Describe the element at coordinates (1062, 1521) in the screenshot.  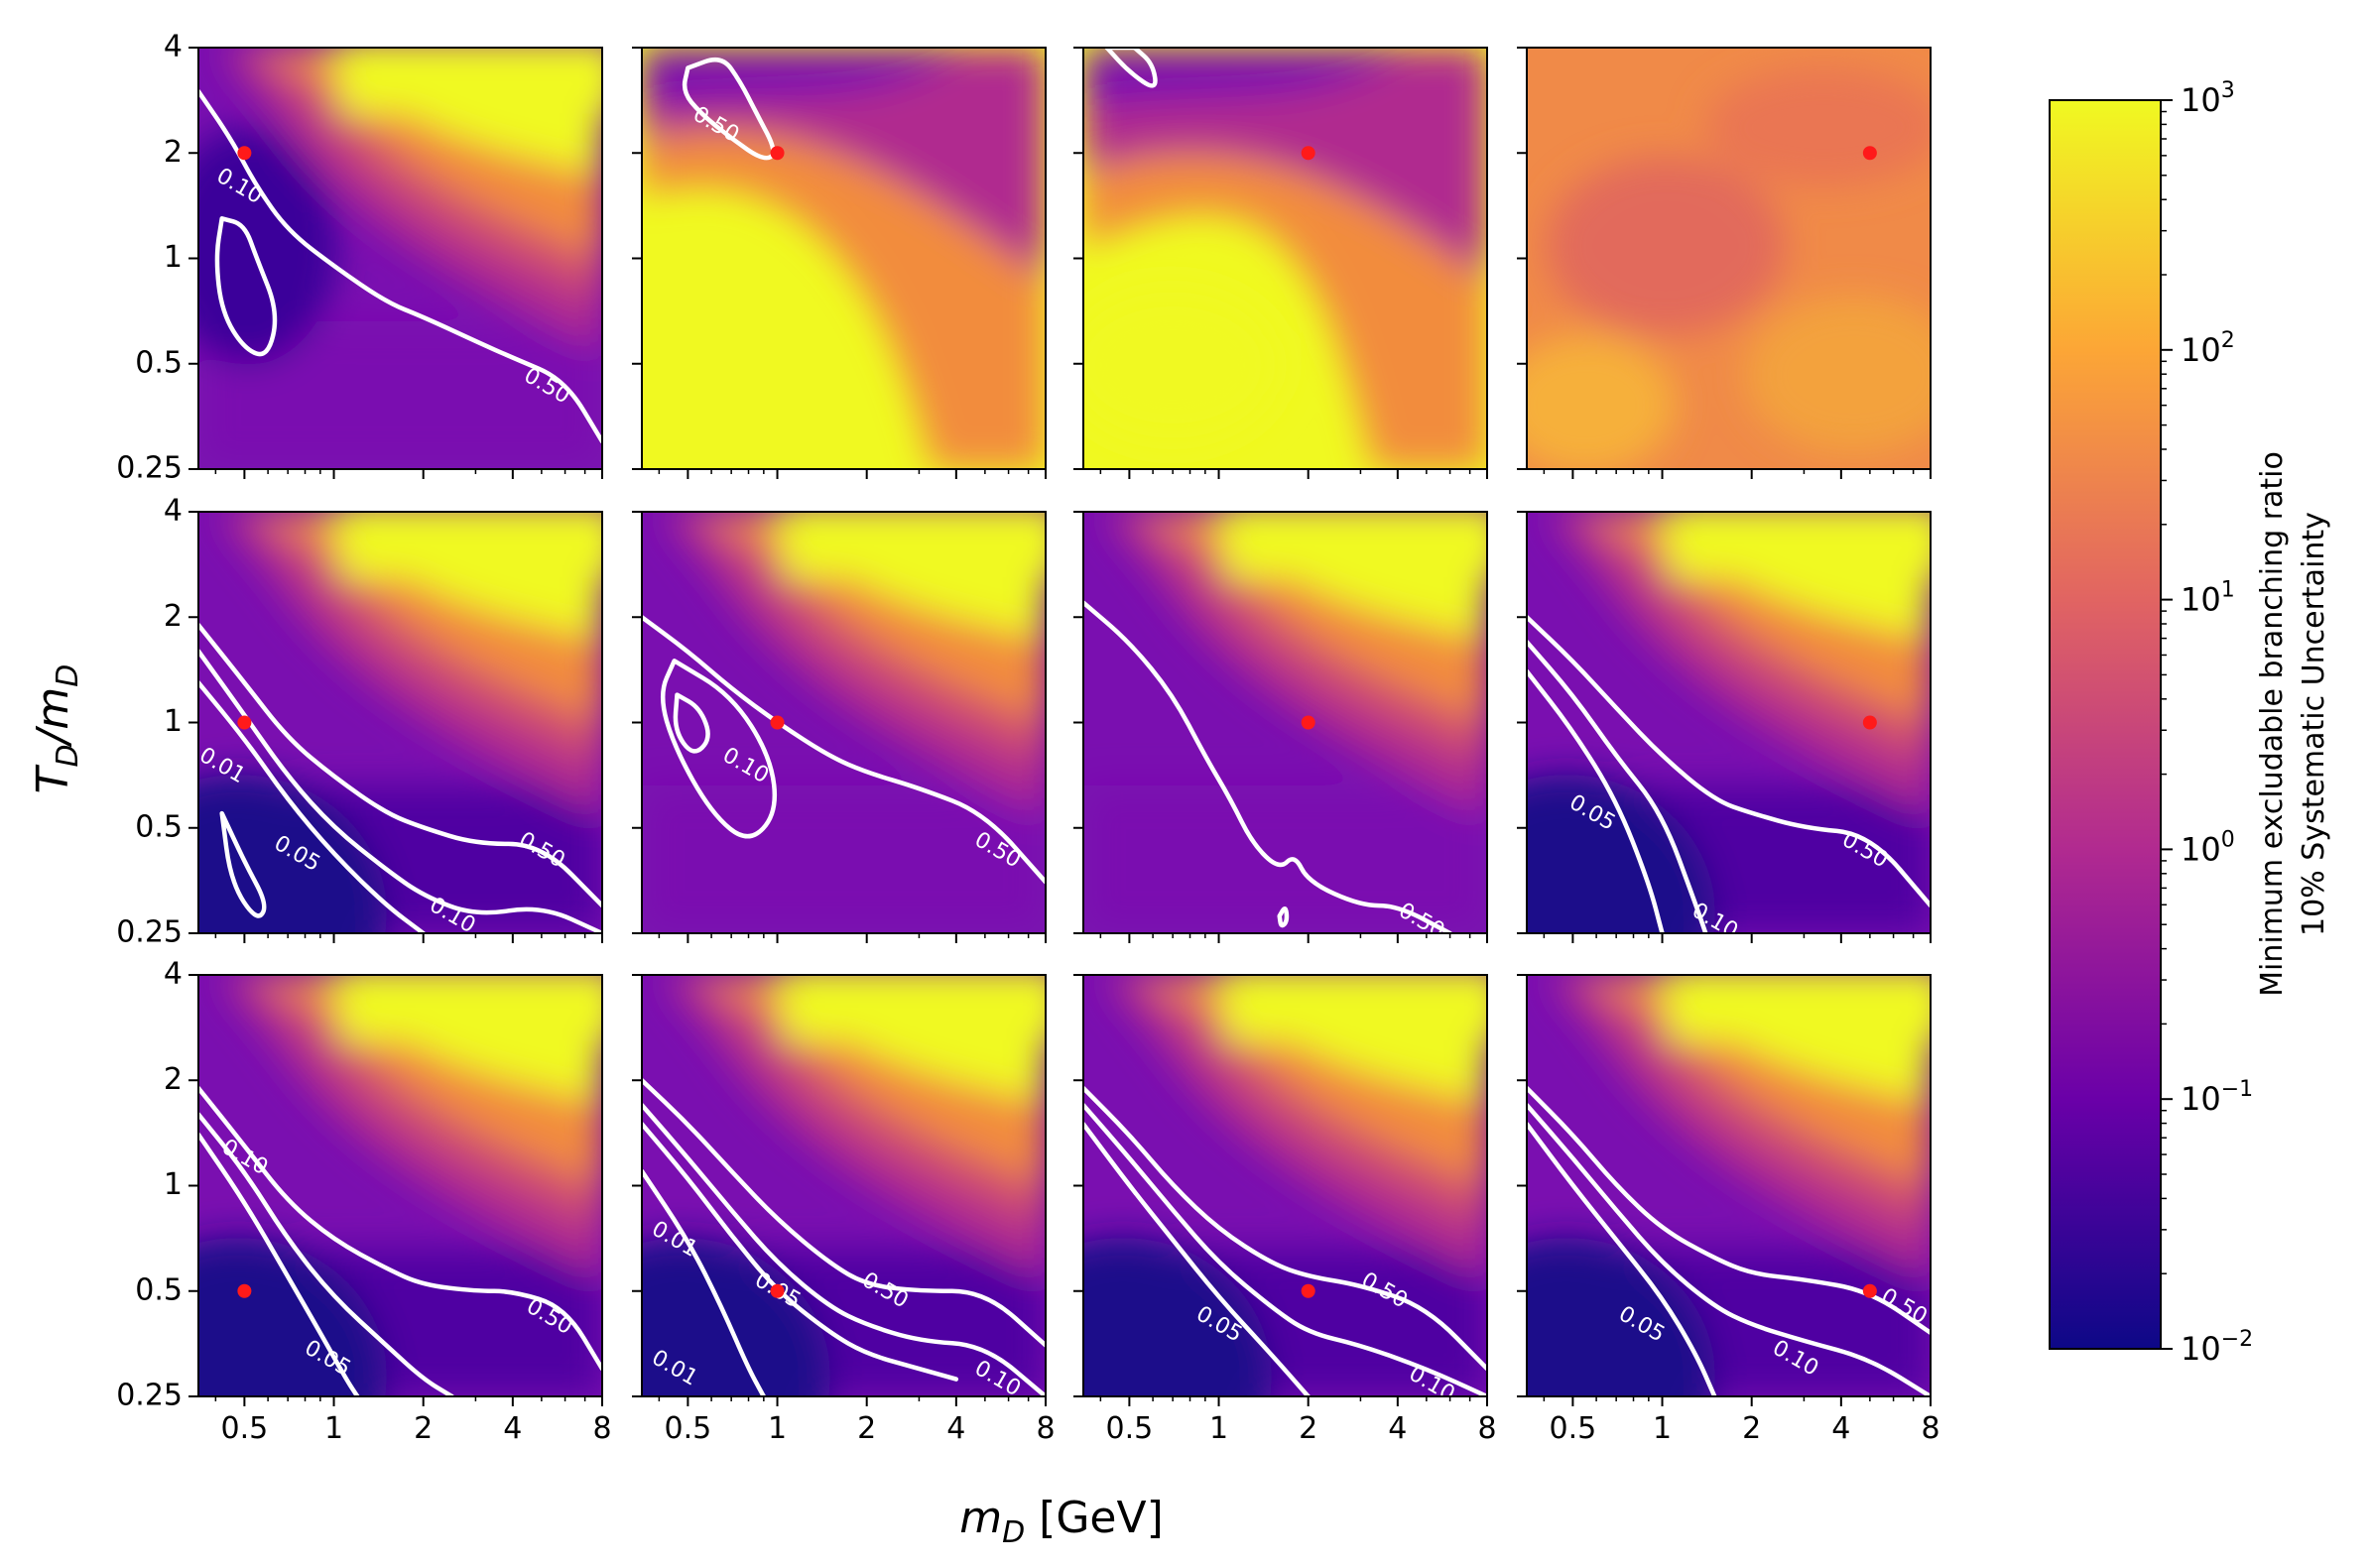
I see `x-axis-label: mD [GeV]` at that location.